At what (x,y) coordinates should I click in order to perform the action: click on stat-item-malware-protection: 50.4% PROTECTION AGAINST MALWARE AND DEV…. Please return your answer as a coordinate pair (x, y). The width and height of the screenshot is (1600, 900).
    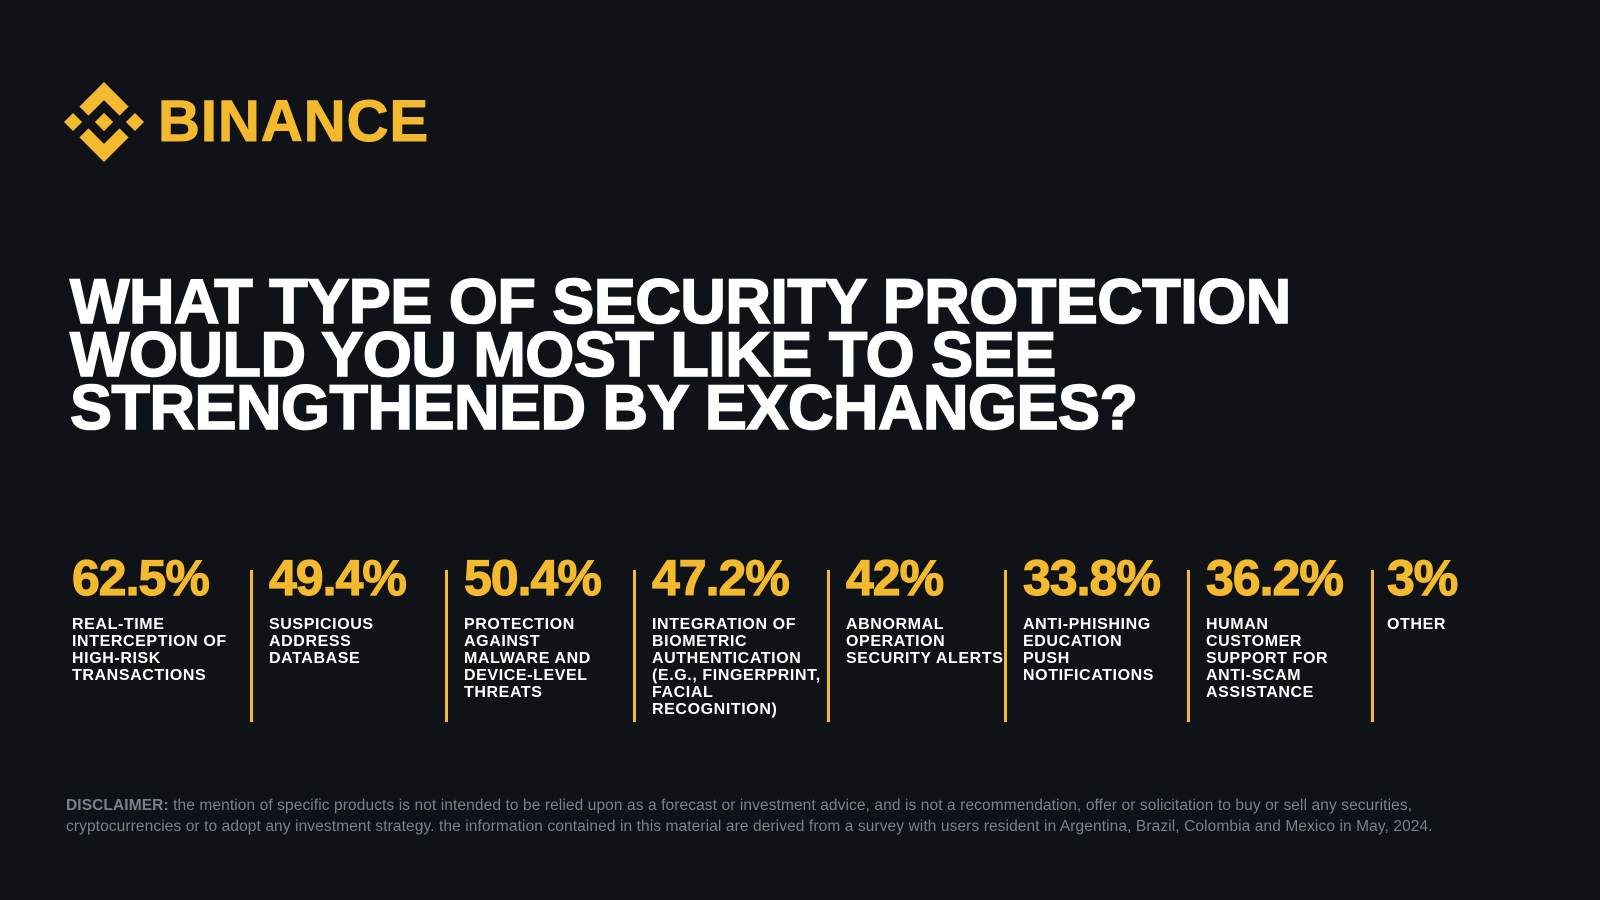
    Looking at the image, I should click on (540, 625).